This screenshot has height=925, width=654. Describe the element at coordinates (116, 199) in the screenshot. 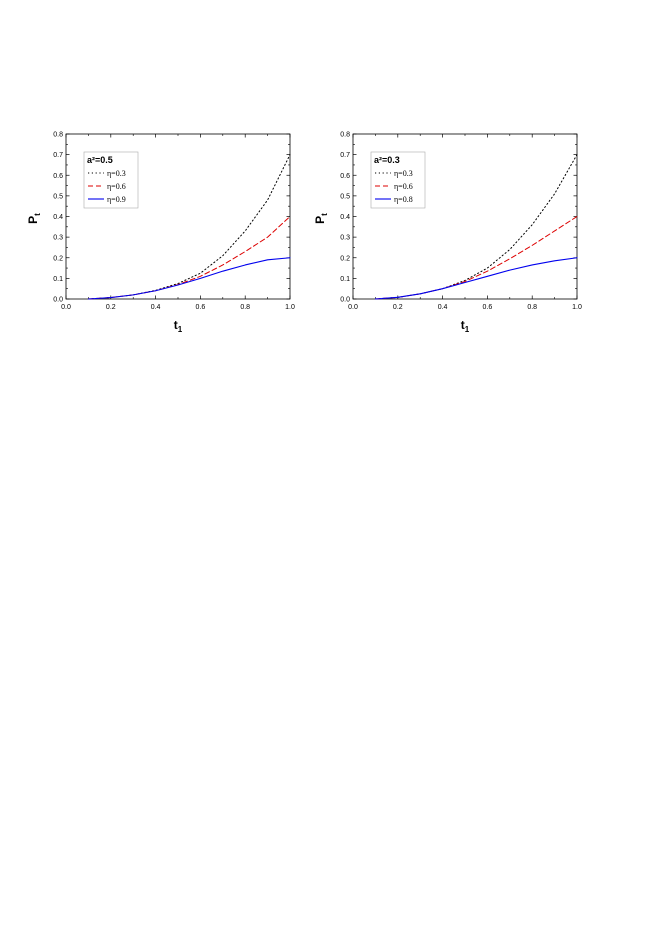

I see `legend-label-3: η=0.9` at that location.